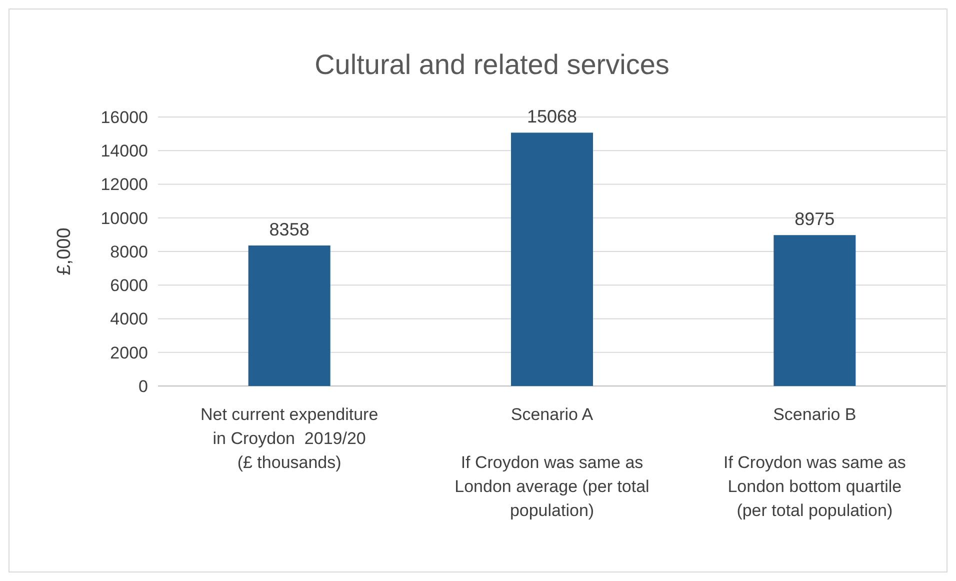 The width and height of the screenshot is (956, 581). Describe the element at coordinates (814, 486) in the screenshot. I see `scenario-note: If Croydon was same as London bottom quartile (per total population)` at that location.